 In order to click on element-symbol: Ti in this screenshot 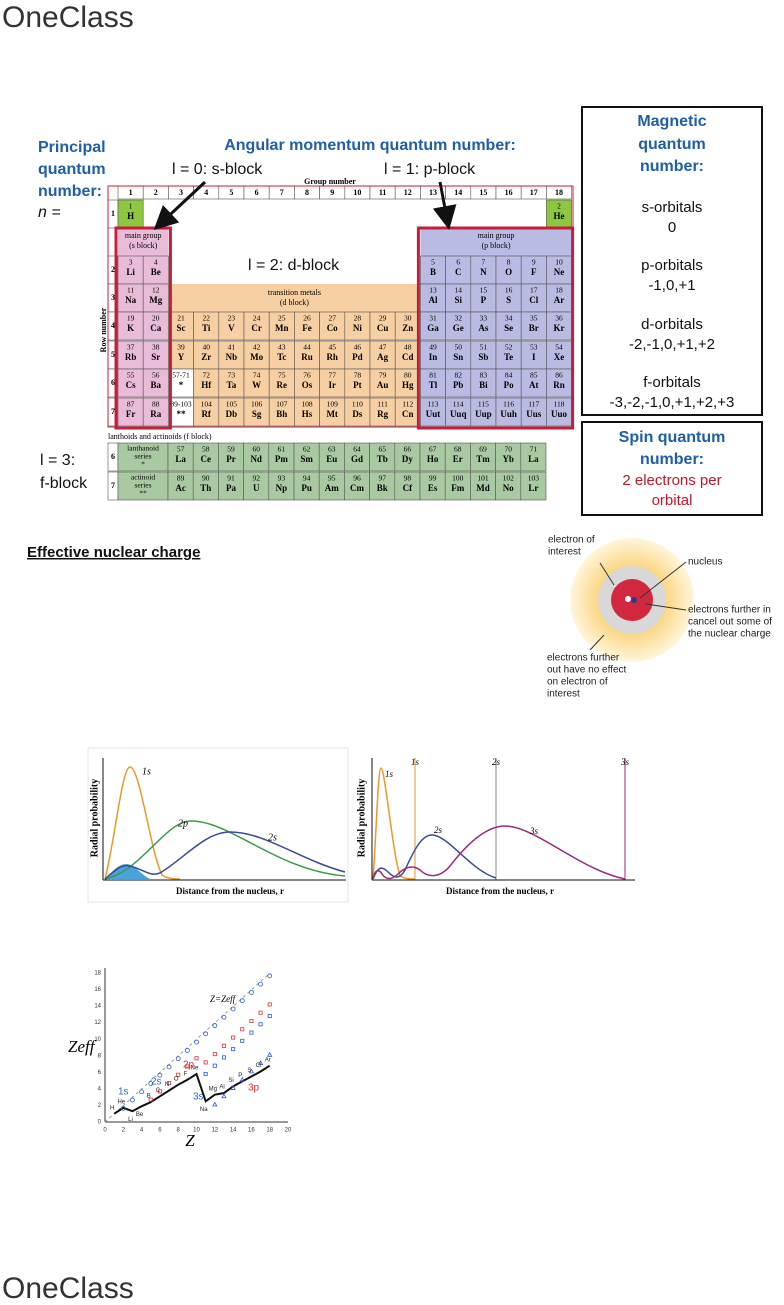, I will do `click(206, 328)`.